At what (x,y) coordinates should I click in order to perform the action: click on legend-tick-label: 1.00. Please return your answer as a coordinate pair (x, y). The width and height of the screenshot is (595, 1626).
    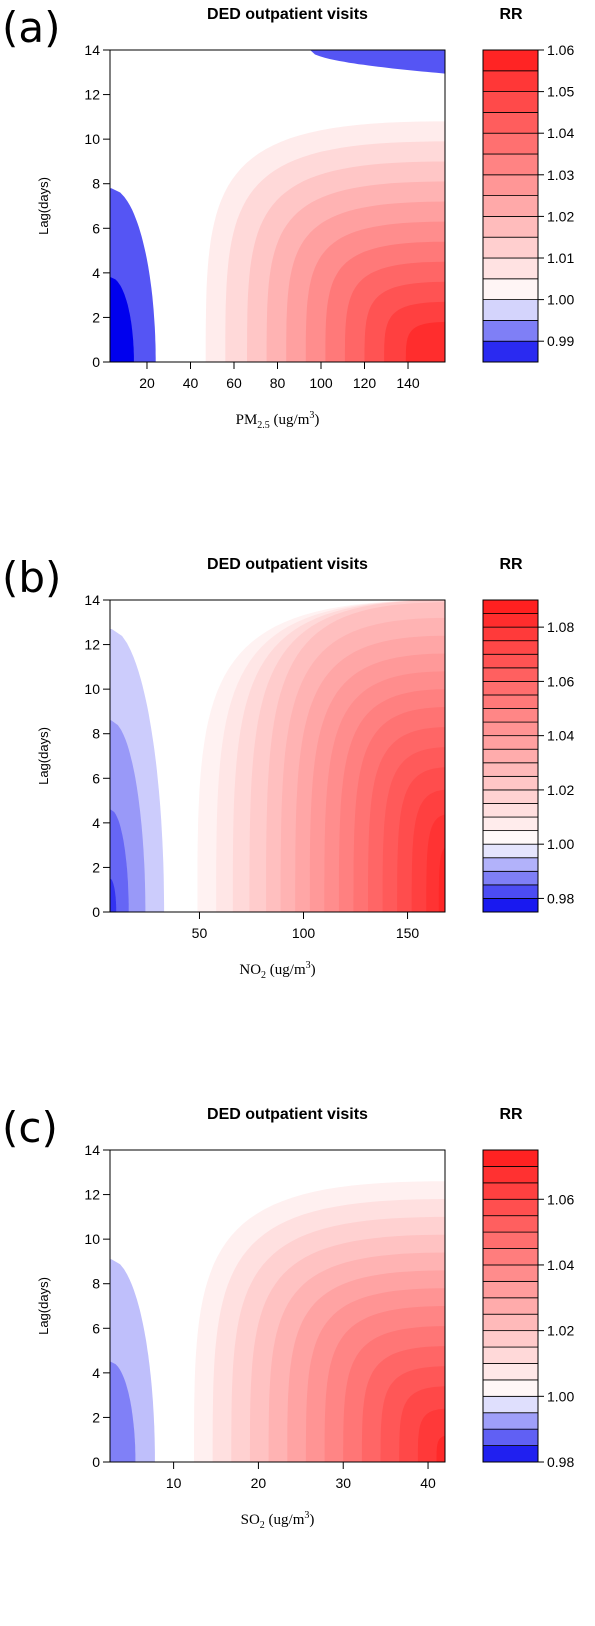
    Looking at the image, I should click on (560, 1396).